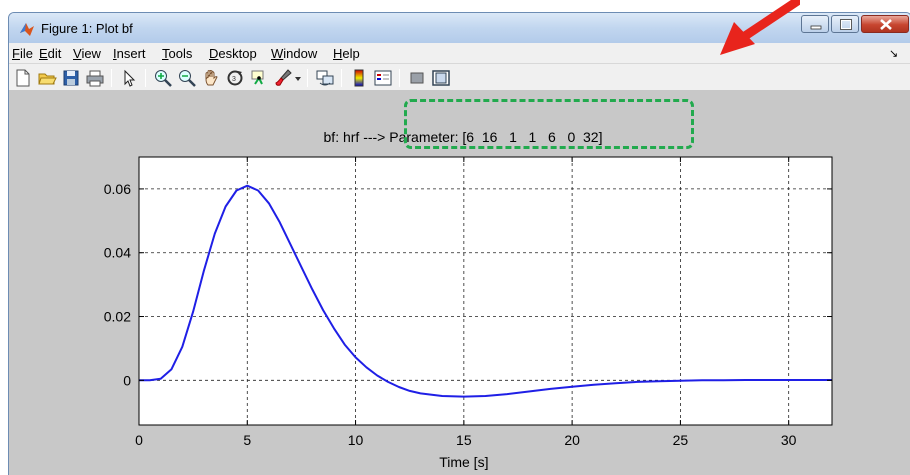 The height and width of the screenshot is (475, 910). Describe the element at coordinates (117, 253) in the screenshot. I see `y-tick-label: 0.04` at that location.